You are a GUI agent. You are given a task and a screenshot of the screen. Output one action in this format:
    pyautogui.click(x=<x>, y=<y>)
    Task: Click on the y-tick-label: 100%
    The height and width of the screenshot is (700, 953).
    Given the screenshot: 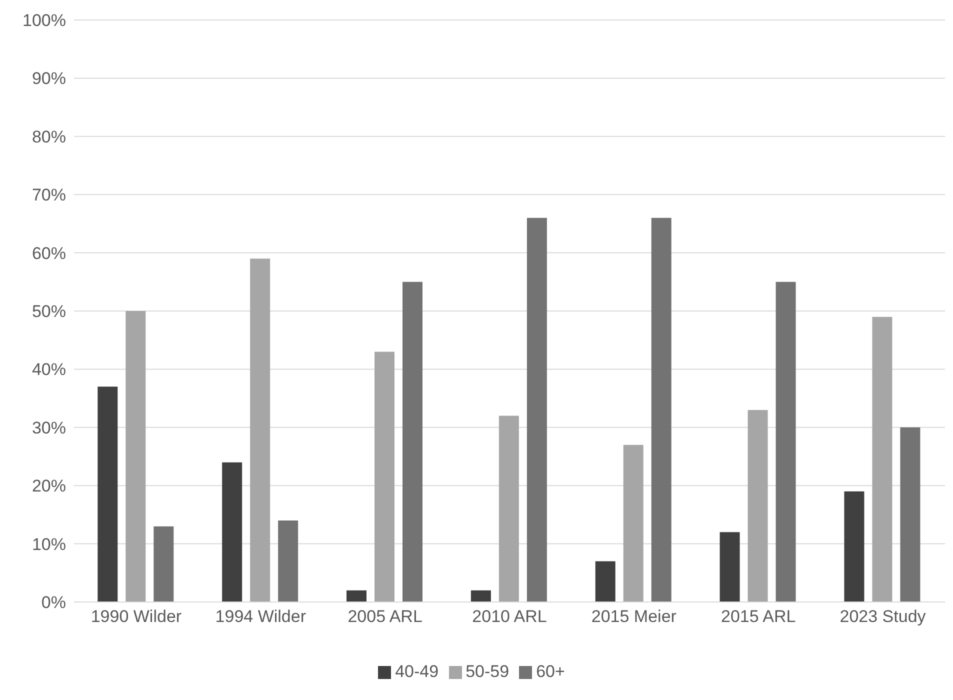 What is the action you would take?
    pyautogui.click(x=44, y=20)
    